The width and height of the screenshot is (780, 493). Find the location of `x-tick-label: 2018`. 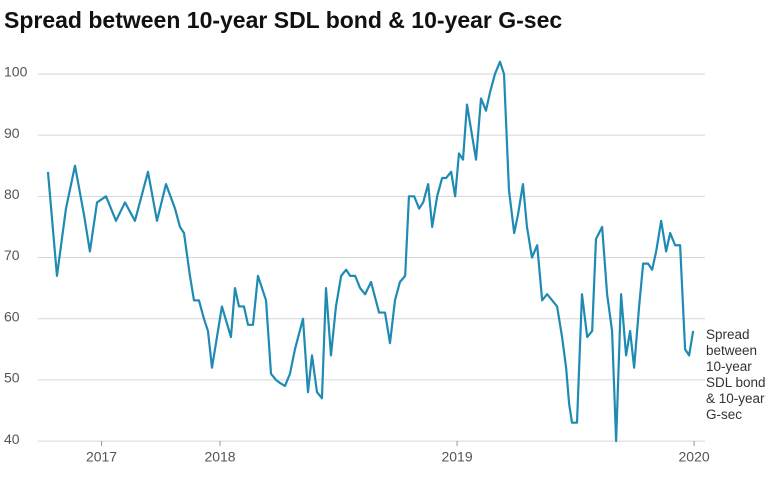

x-tick-label: 2018 is located at coordinates (219, 457).